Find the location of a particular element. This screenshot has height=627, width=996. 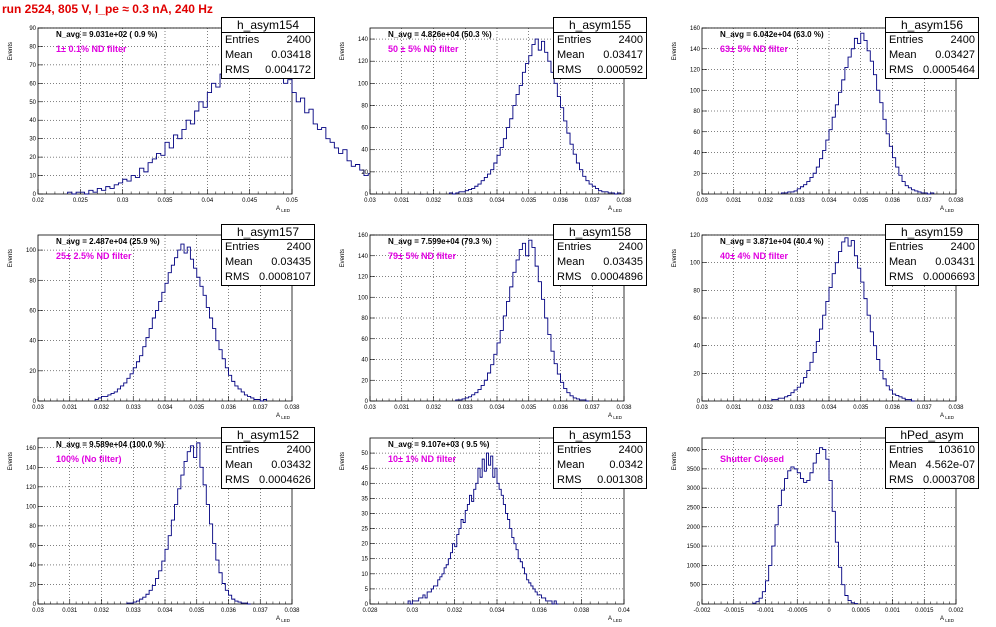

y-tick-label: 160 is located at coordinates (695, 29).